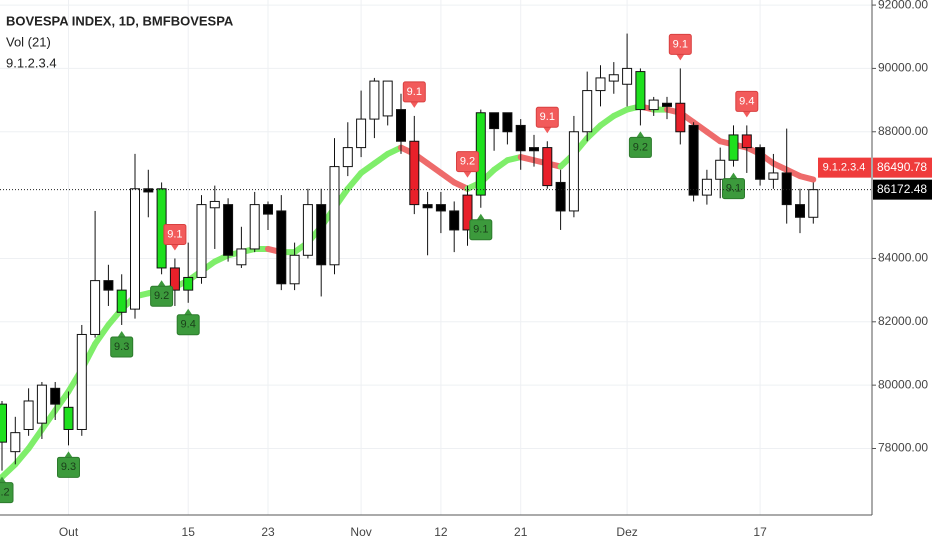  What do you see at coordinates (903, 5) in the screenshot?
I see `y-tick-label: 92000.00` at bounding box center [903, 5].